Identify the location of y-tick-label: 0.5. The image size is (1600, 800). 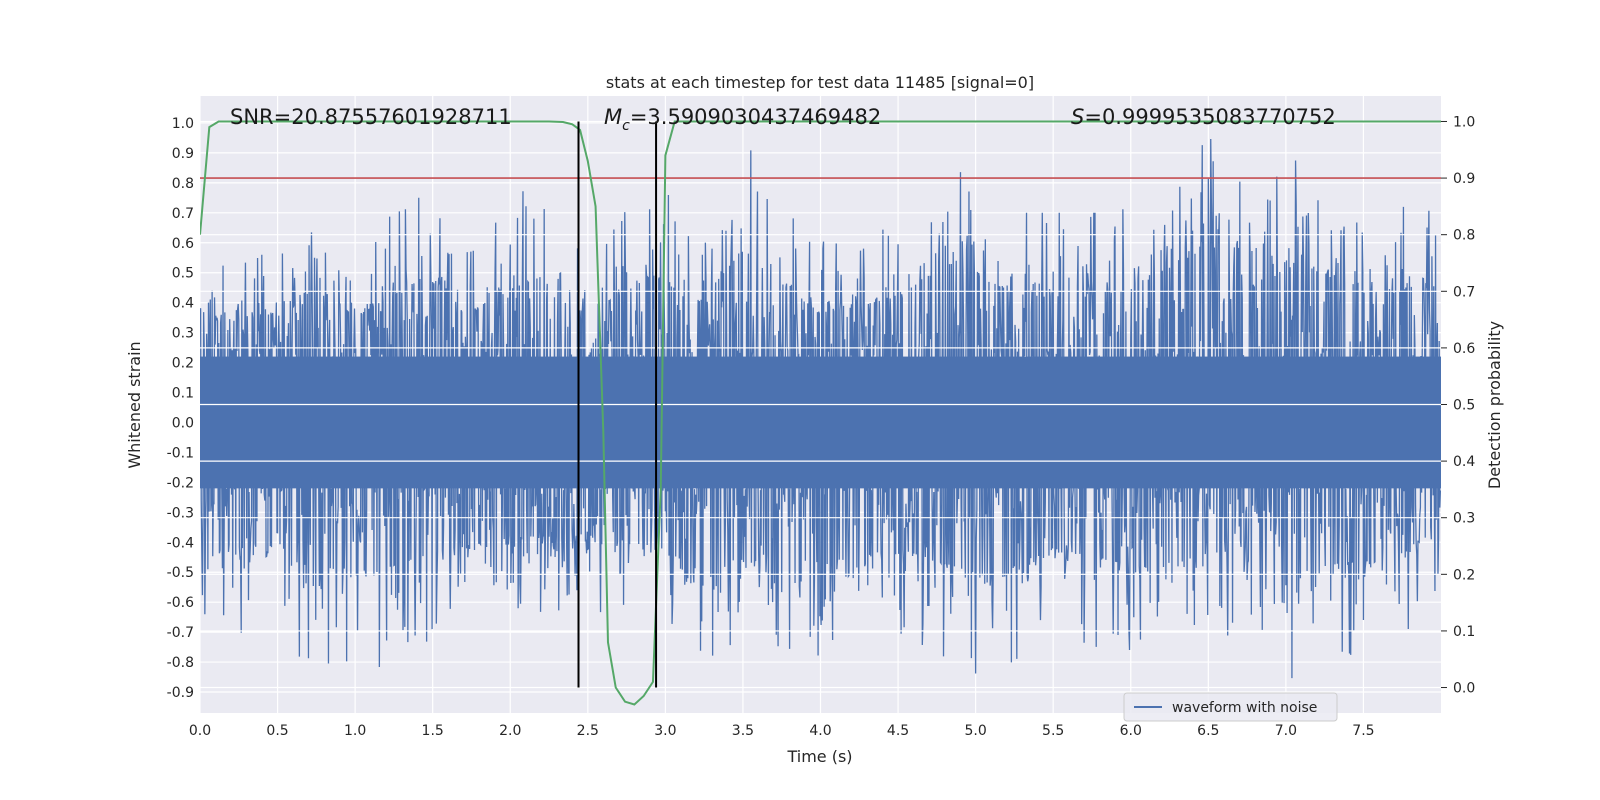
(183, 274).